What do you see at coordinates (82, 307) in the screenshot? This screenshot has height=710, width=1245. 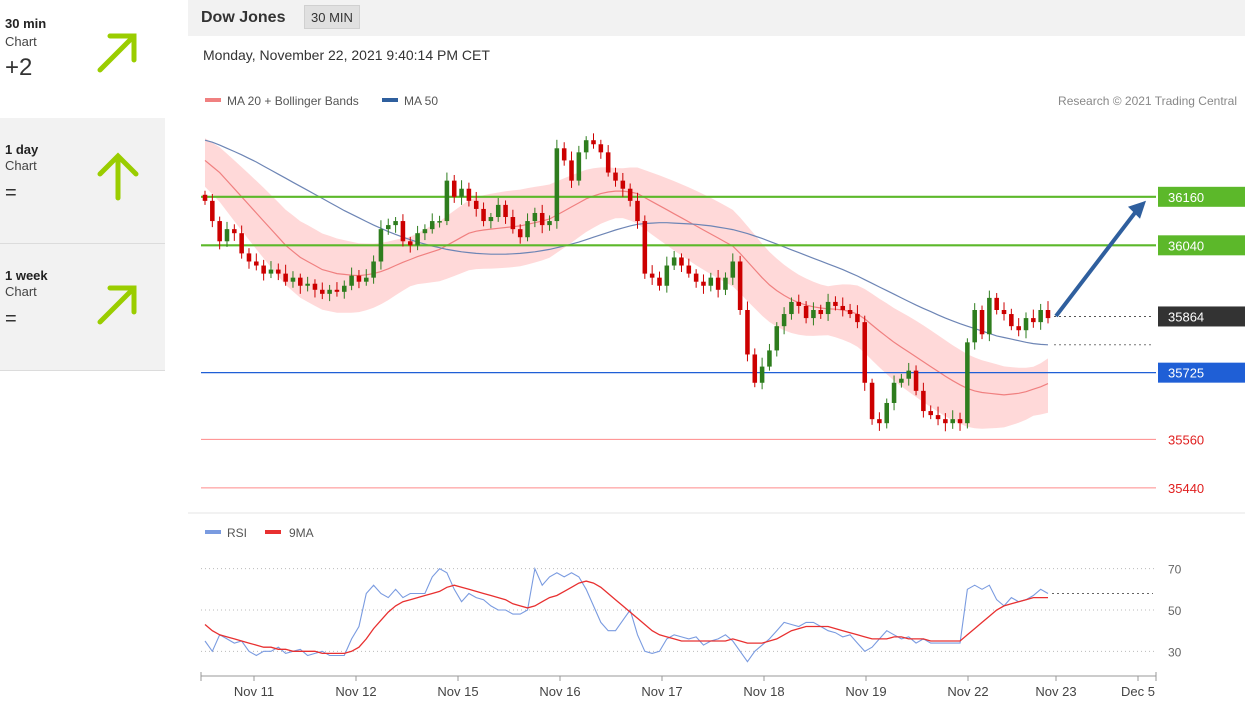 I see `tf-card-1week: 1 week Chart =` at bounding box center [82, 307].